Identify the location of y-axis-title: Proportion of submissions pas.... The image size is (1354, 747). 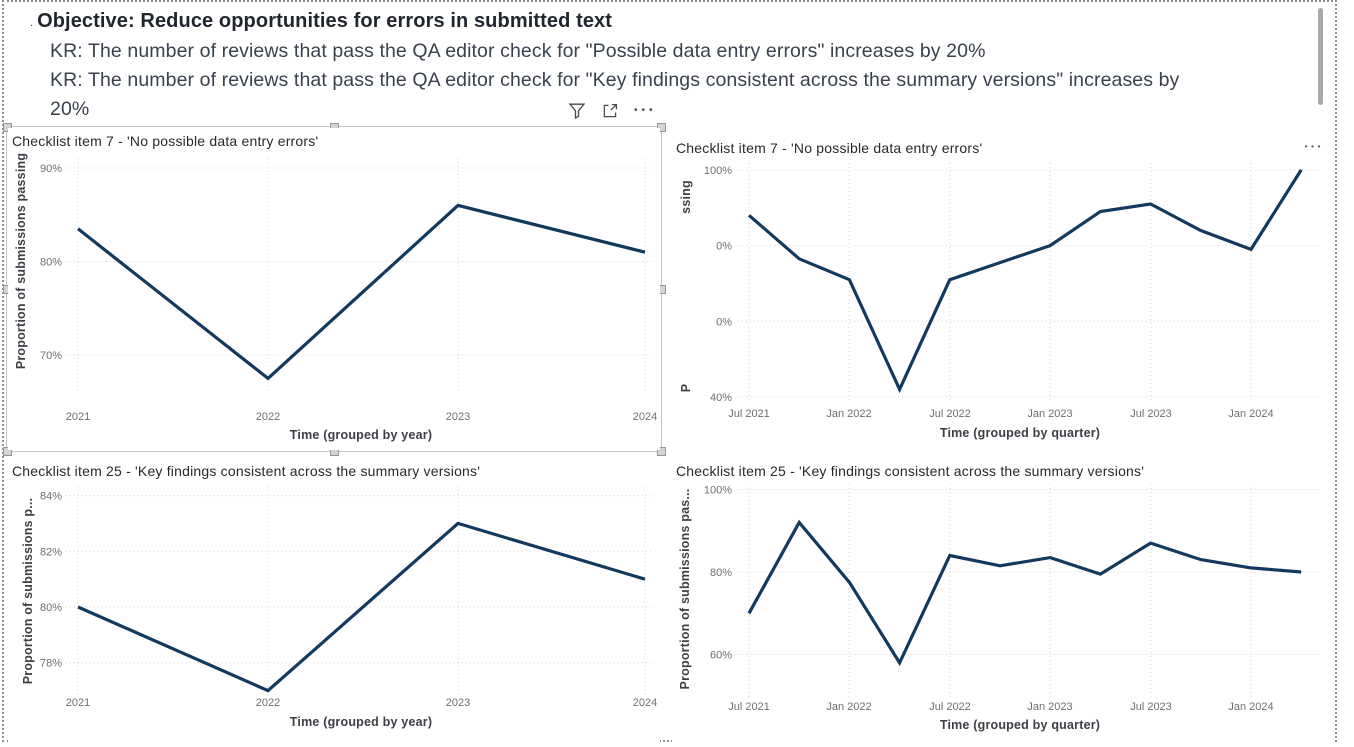
(685, 589).